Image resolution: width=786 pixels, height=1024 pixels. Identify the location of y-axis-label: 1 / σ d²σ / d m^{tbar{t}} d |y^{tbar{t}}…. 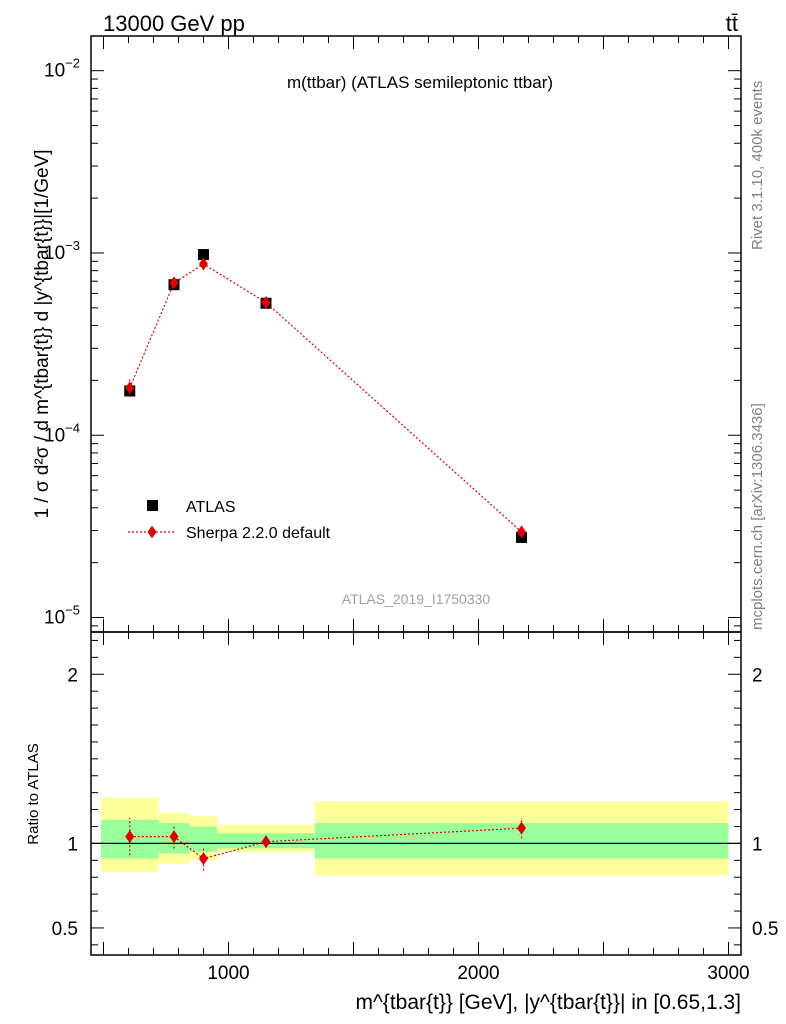
(42, 333).